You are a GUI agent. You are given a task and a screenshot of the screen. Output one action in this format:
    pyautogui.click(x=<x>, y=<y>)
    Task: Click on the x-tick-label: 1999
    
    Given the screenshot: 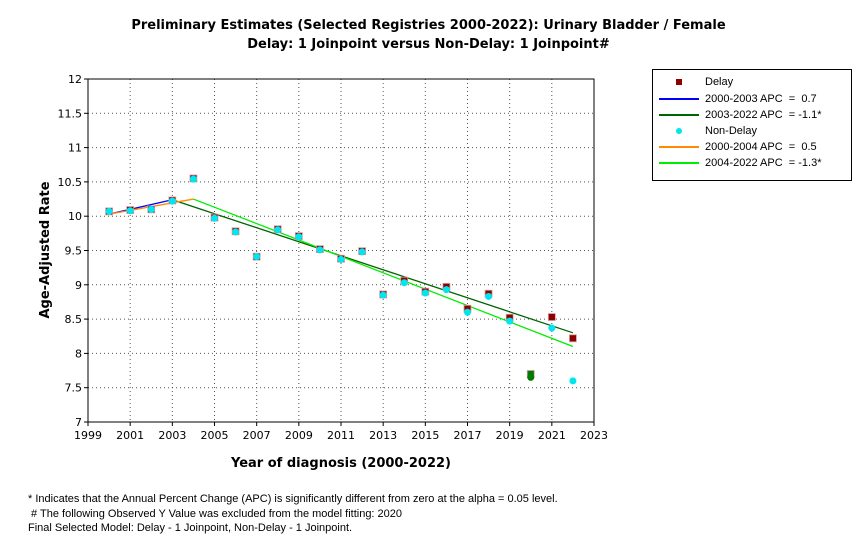 What is the action you would take?
    pyautogui.click(x=88, y=435)
    